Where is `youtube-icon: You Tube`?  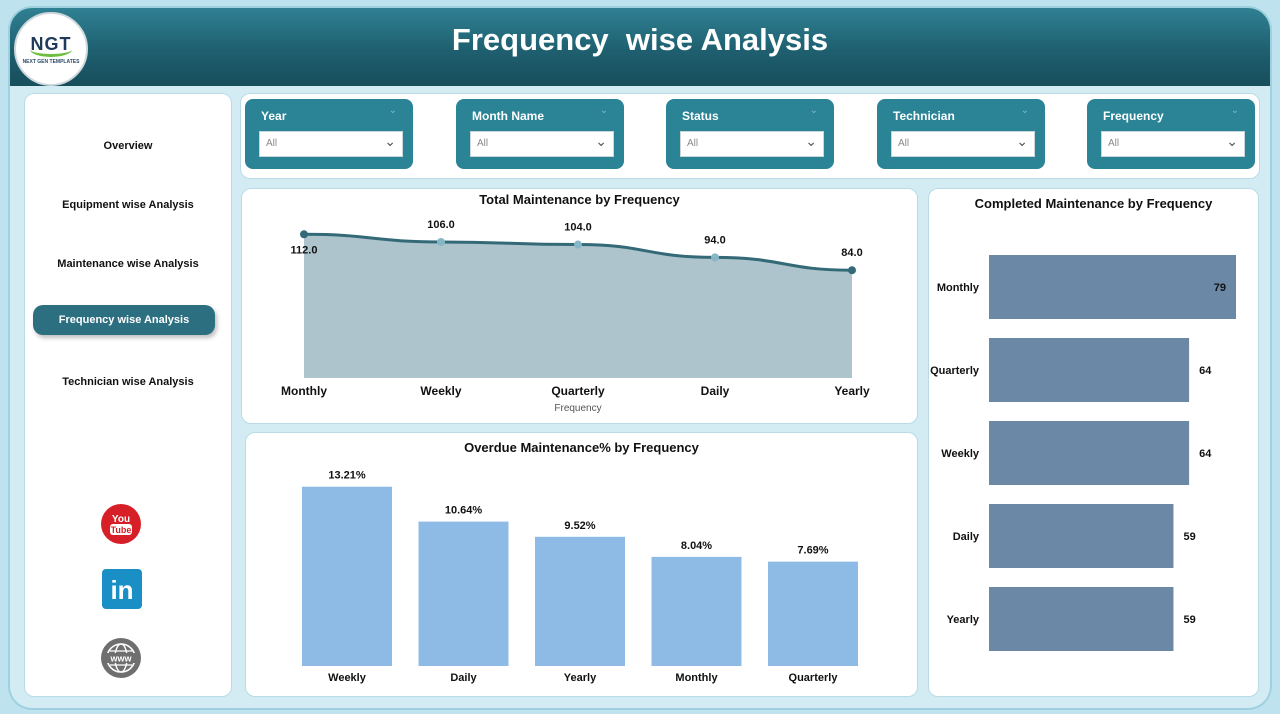
youtube-icon: You Tube is located at coordinates (121, 524).